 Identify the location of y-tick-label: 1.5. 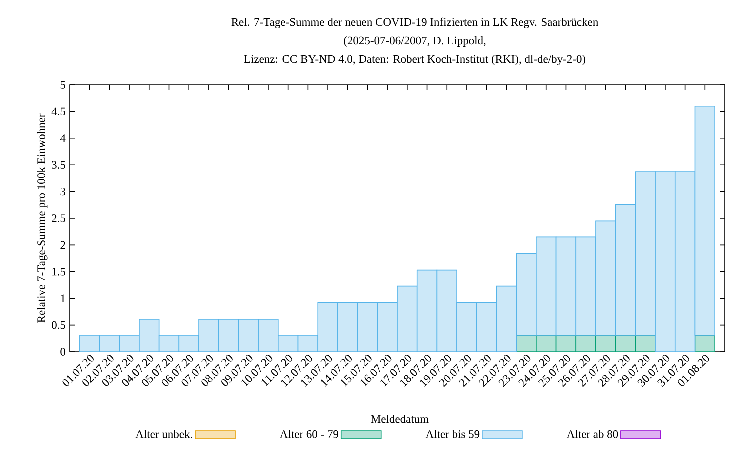
(59, 272).